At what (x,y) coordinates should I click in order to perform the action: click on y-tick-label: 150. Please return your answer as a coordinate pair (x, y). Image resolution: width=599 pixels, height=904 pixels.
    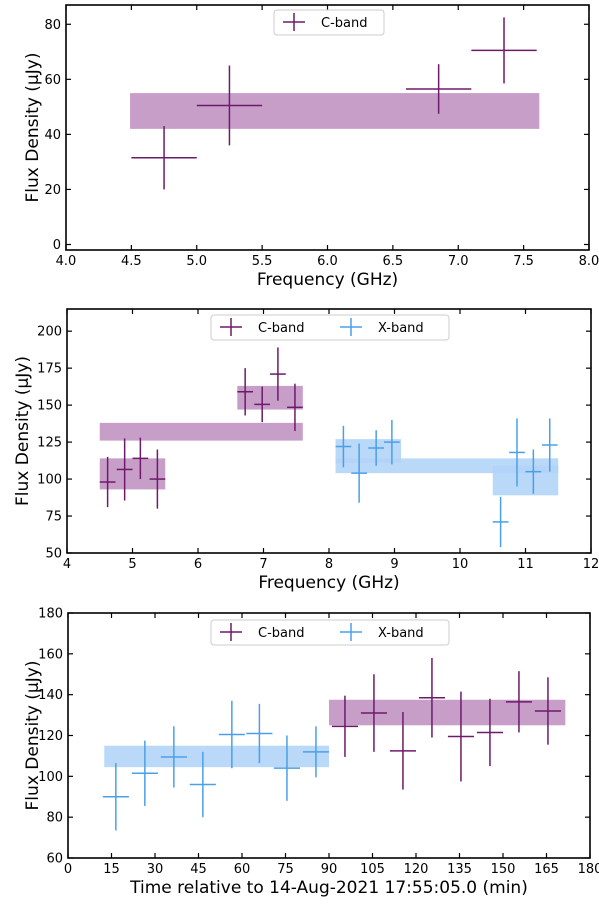
    Looking at the image, I should click on (49, 406).